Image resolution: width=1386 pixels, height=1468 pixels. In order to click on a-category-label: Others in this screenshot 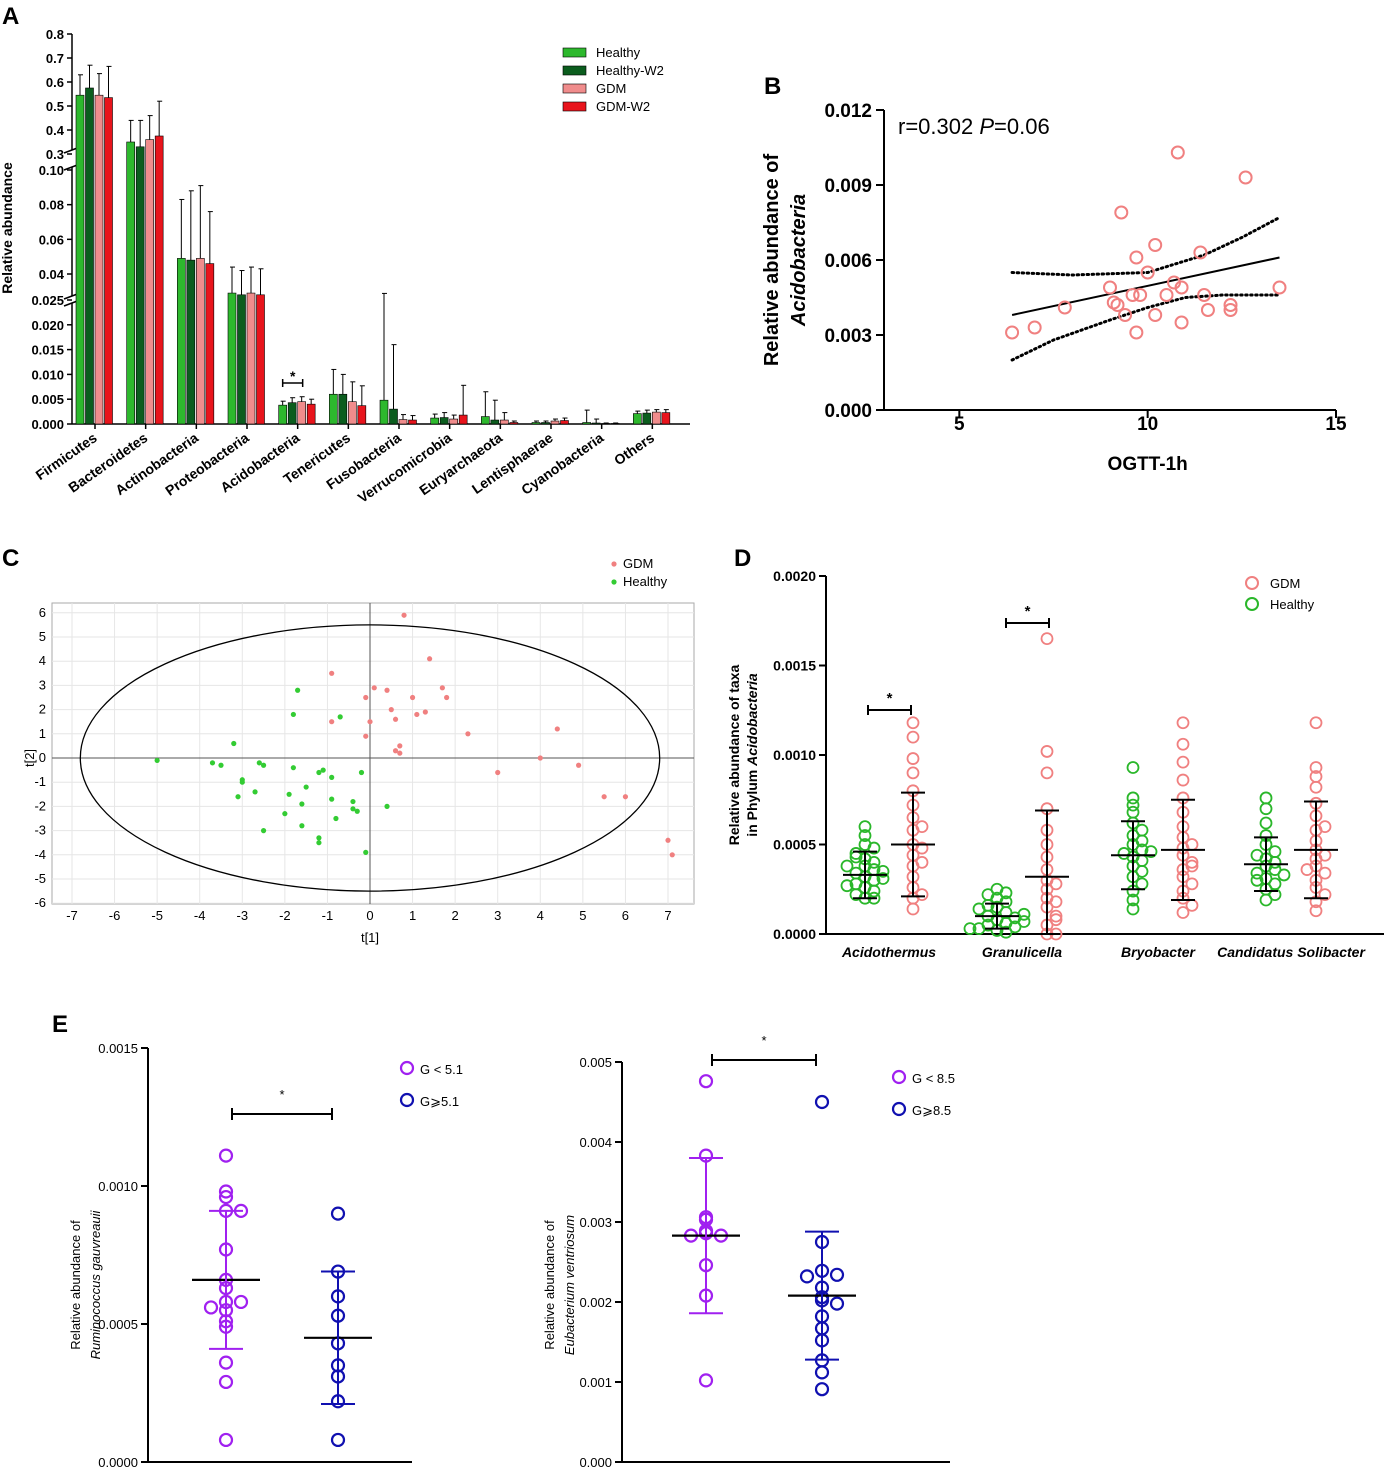, I will do `click(634, 448)`.